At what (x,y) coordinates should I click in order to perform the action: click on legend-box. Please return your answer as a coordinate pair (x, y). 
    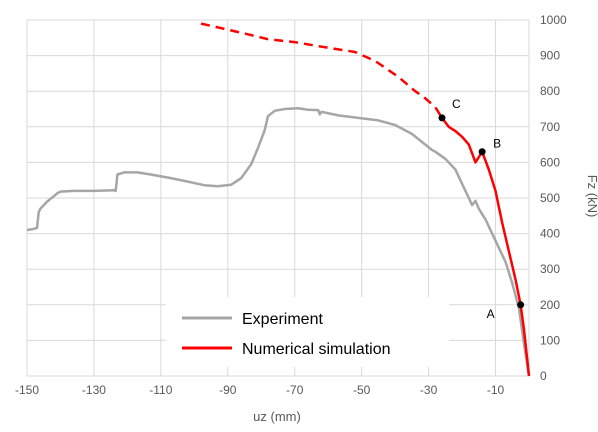
    Looking at the image, I should click on (307, 332).